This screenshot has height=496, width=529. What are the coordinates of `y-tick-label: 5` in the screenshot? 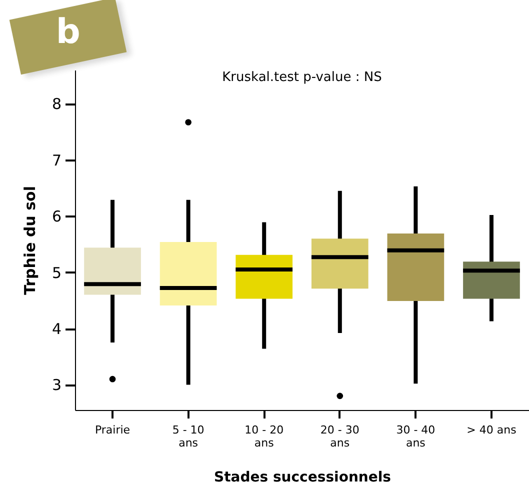 It's located at (57, 273).